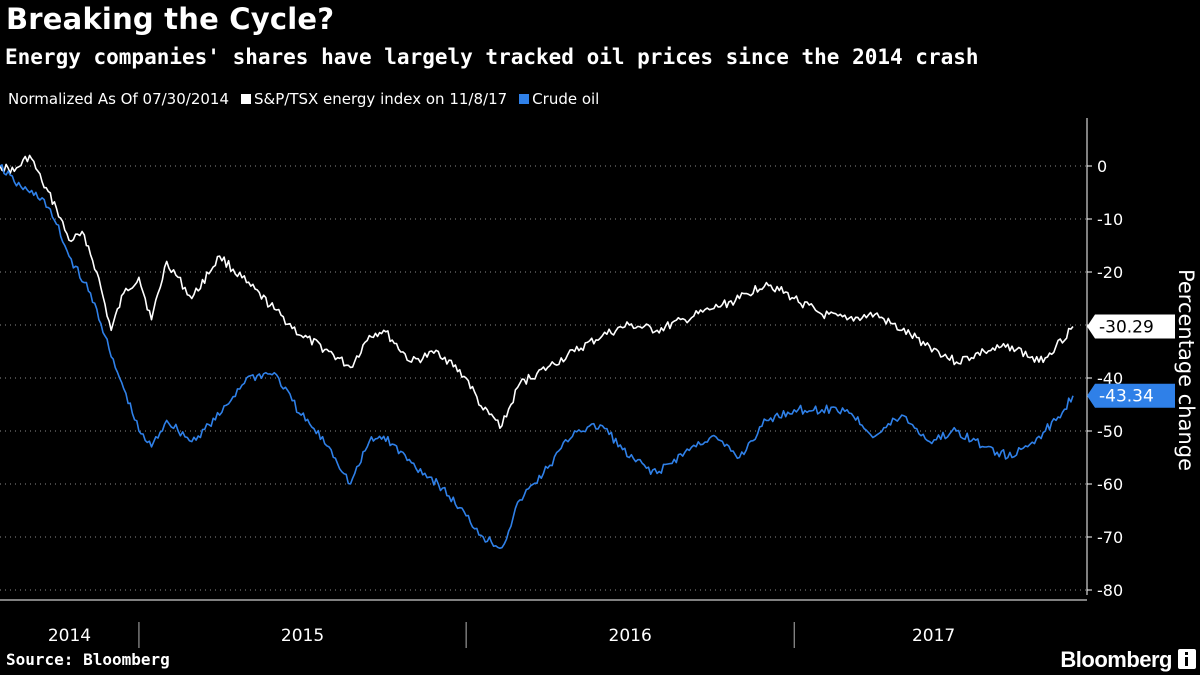 This screenshot has width=1200, height=675. Describe the element at coordinates (69, 636) in the screenshot. I see `x-tick-label: 2014` at that location.